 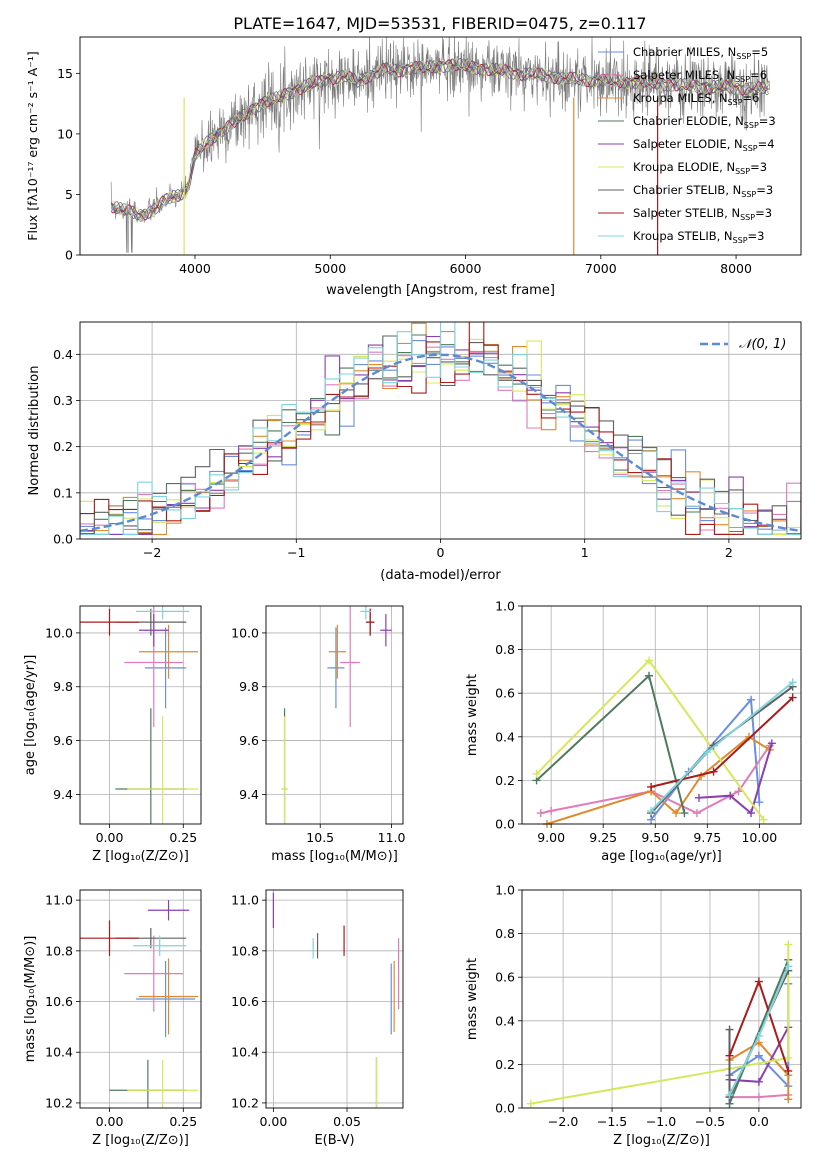 What do you see at coordinates (766, 144) in the screenshot?
I see `legend-suffix: =4` at bounding box center [766, 144].